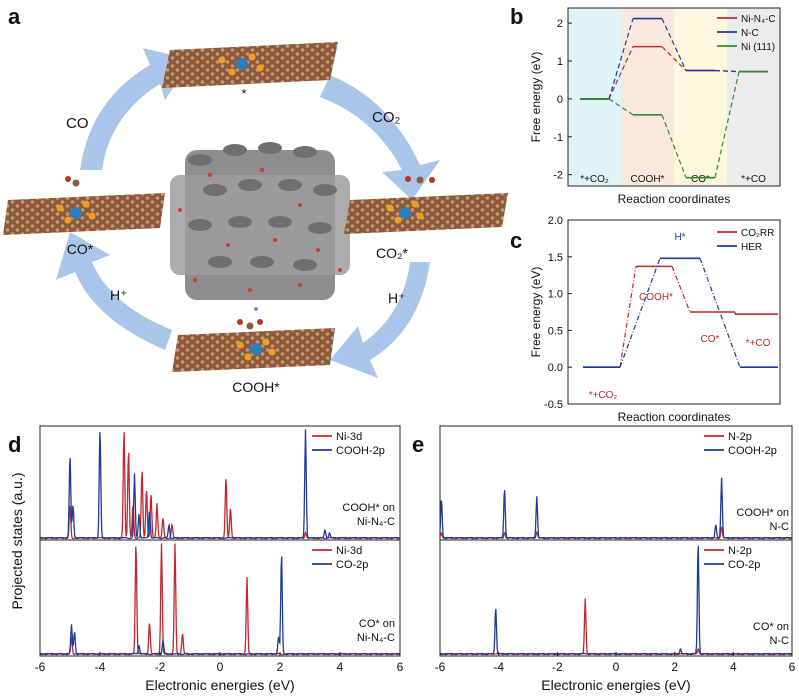 This screenshot has width=799, height=697. Describe the element at coordinates (17, 541) in the screenshot. I see `panel-d-ylabel: Projected states (a.u.)` at that location.